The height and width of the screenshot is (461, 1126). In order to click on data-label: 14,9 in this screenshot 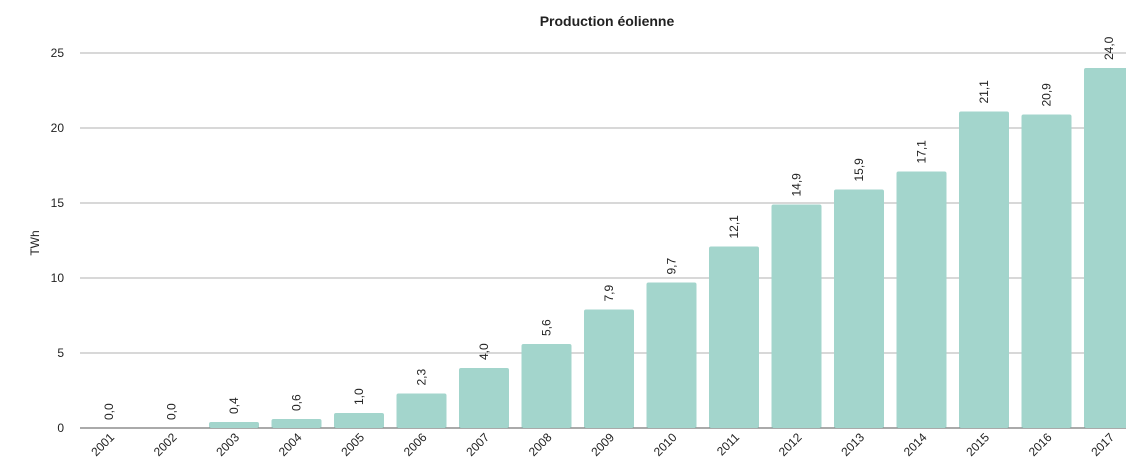, I will do `click(797, 185)`.